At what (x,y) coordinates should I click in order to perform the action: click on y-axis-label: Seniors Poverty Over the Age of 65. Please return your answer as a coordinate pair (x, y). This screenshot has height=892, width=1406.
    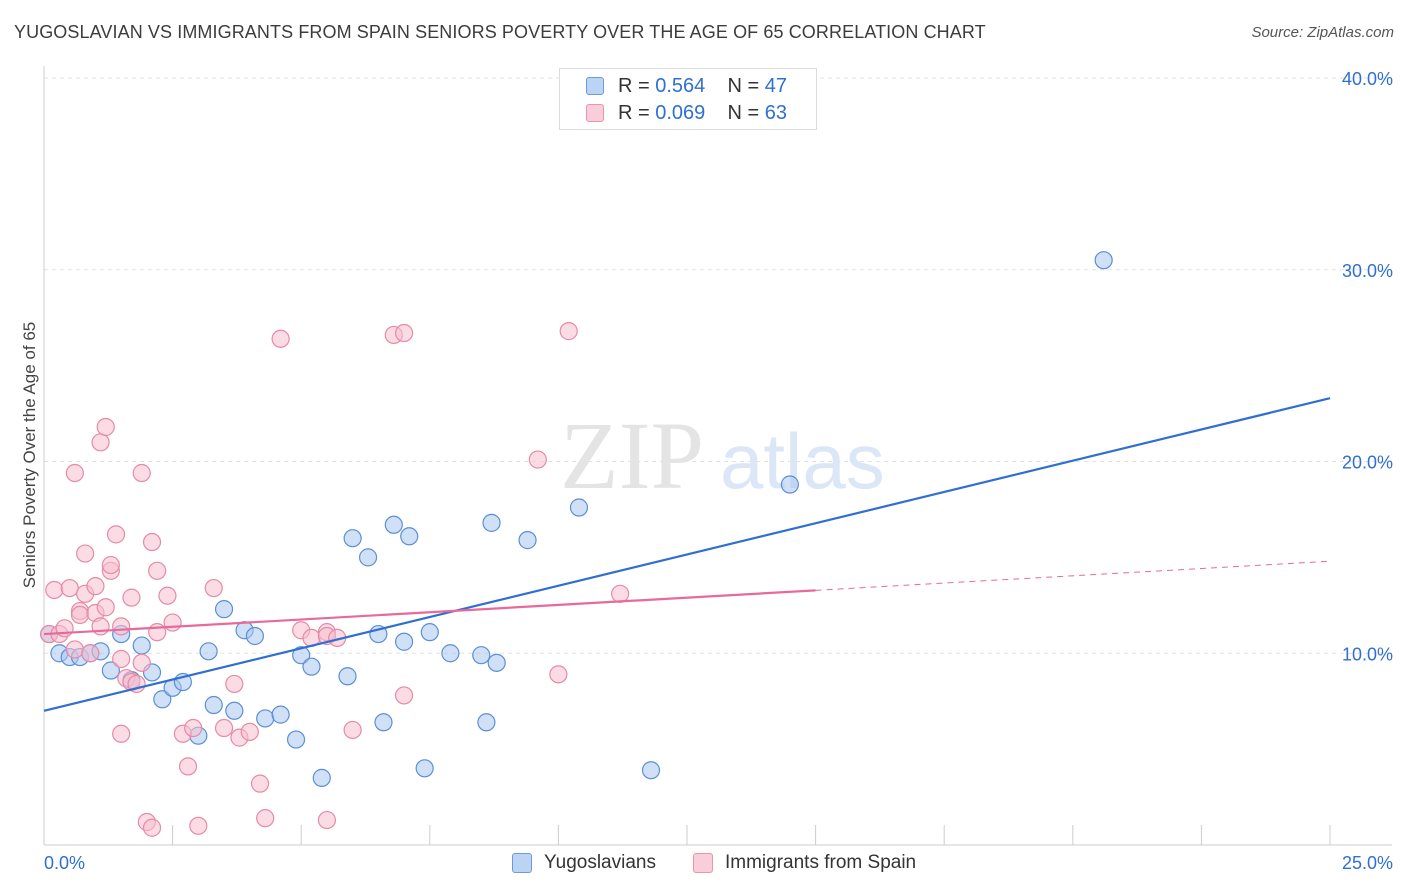
    Looking at the image, I should click on (29, 455).